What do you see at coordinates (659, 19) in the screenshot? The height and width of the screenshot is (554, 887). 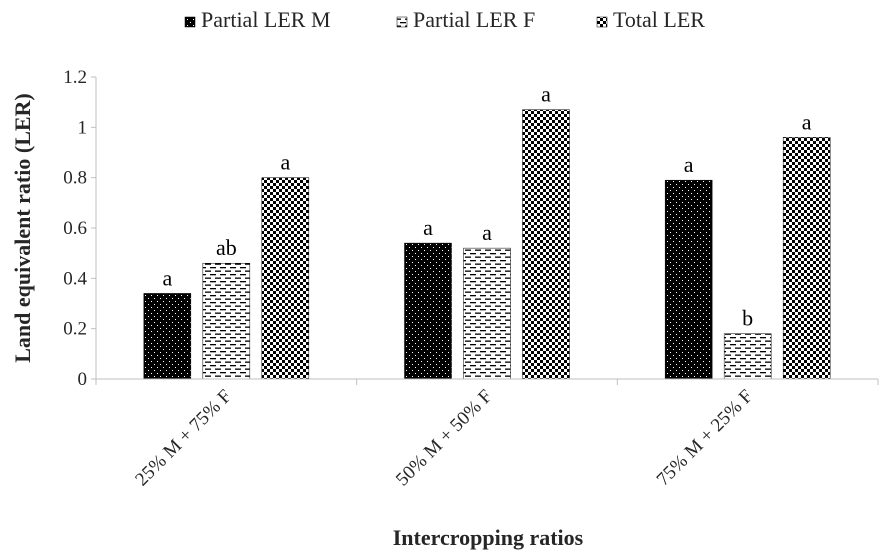 I see `legend-label: Total LER` at bounding box center [659, 19].